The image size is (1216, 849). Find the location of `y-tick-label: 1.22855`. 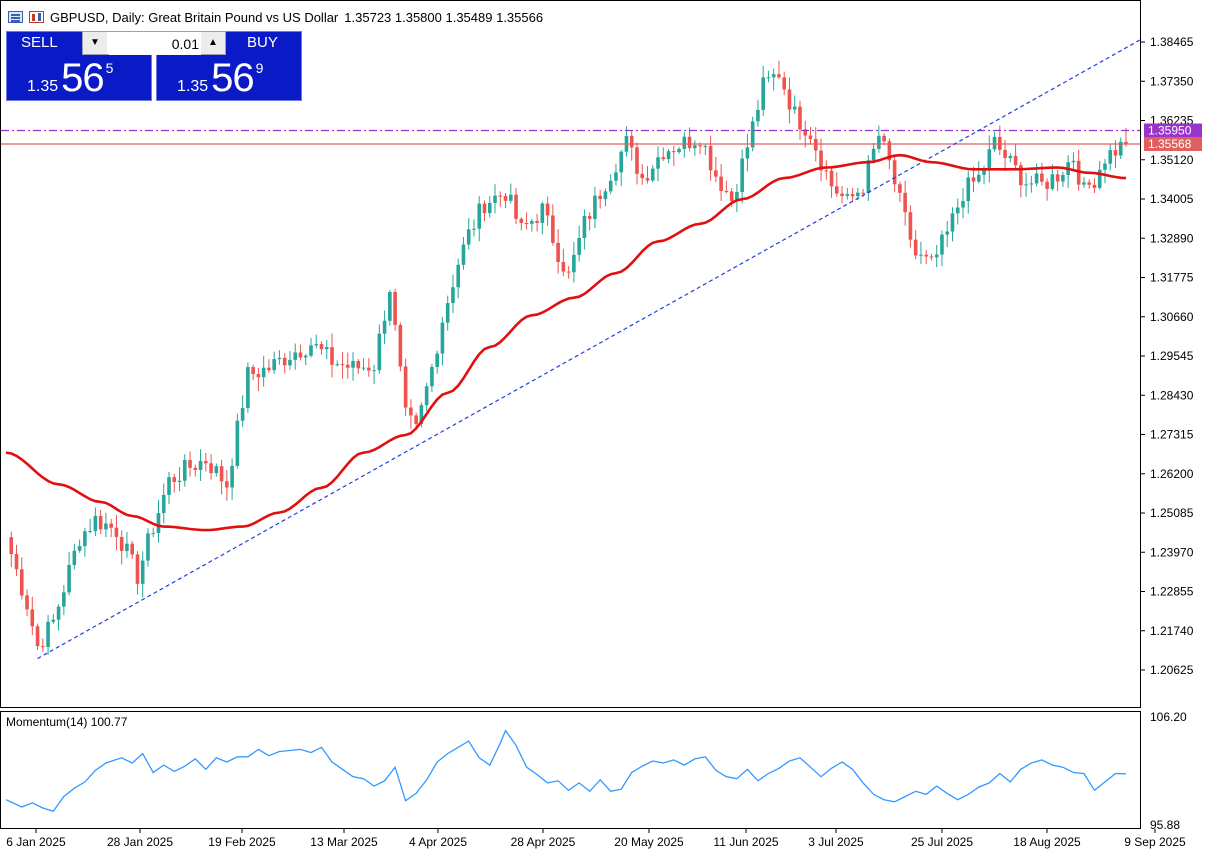

y-tick-label: 1.22855 is located at coordinates (1172, 592).